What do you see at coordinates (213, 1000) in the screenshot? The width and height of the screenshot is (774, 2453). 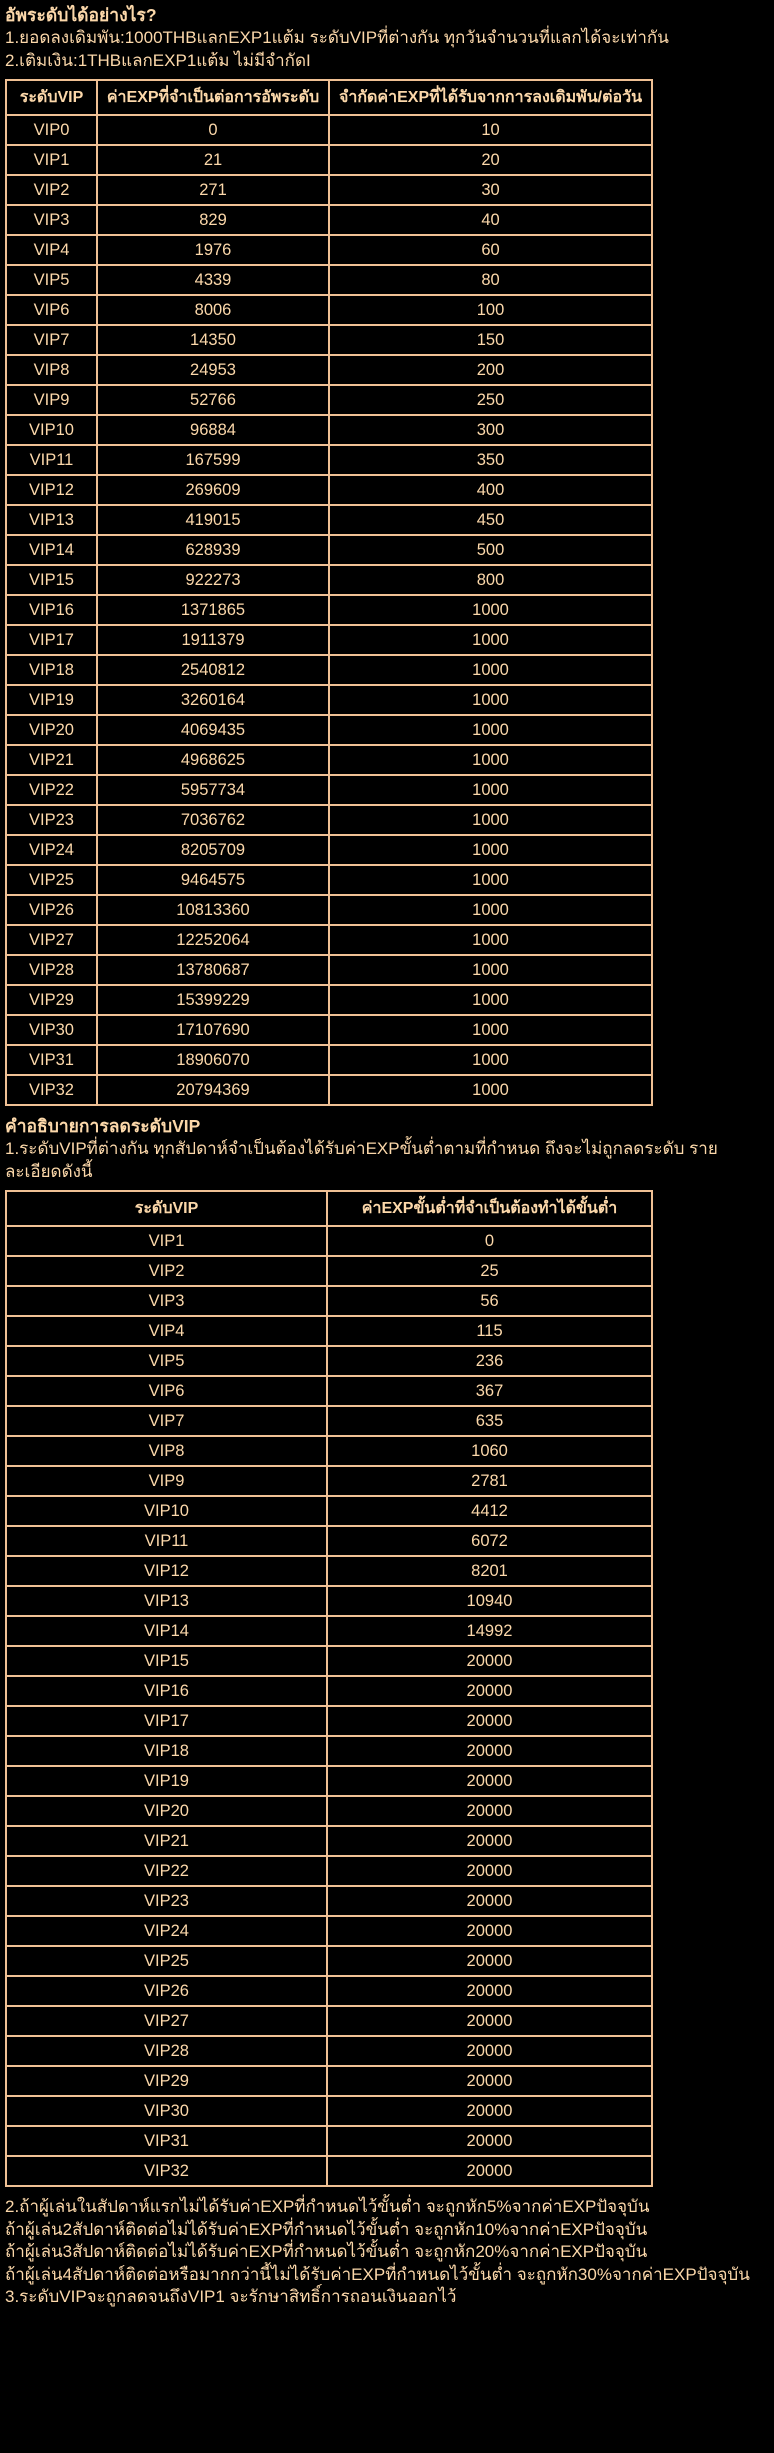 I see `table-cell: 15399229` at bounding box center [213, 1000].